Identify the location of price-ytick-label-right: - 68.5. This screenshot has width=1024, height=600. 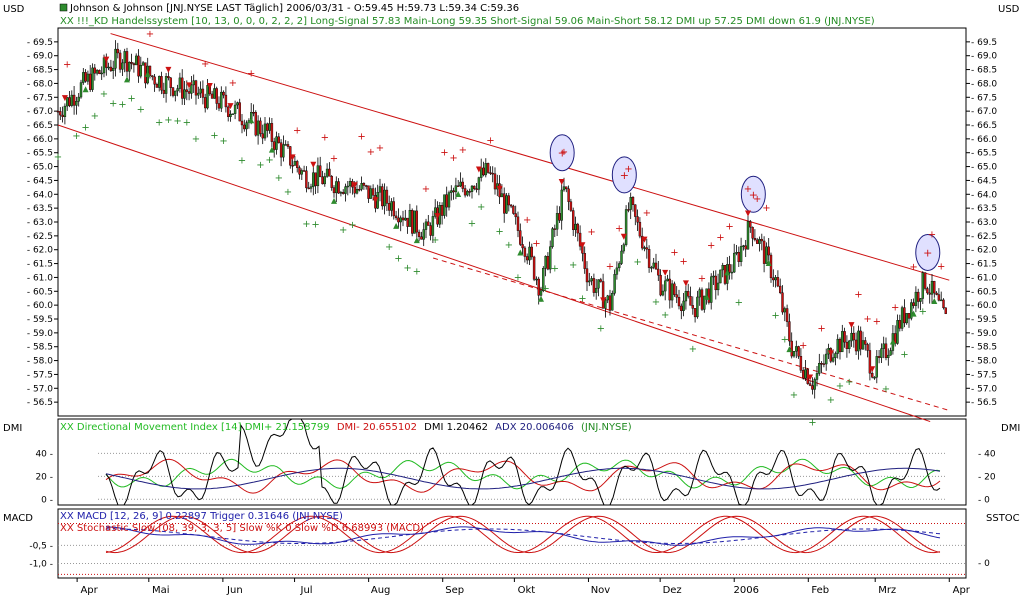
(984, 71).